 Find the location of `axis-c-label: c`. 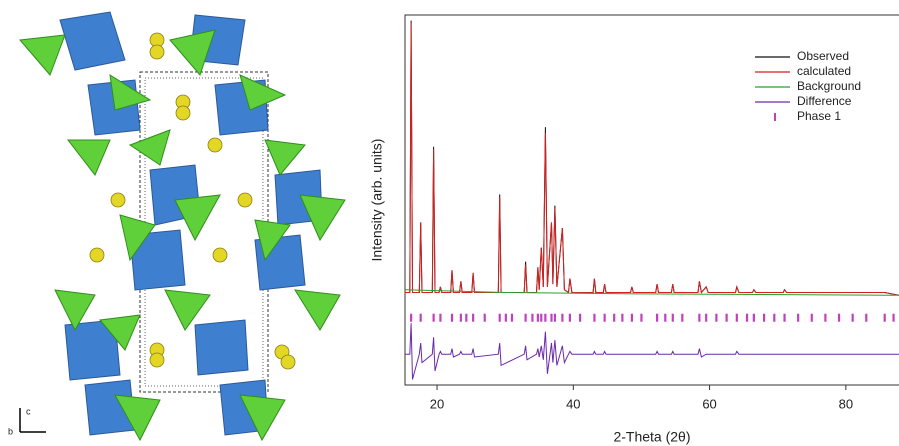

axis-c-label: c is located at coordinates (28, 411).